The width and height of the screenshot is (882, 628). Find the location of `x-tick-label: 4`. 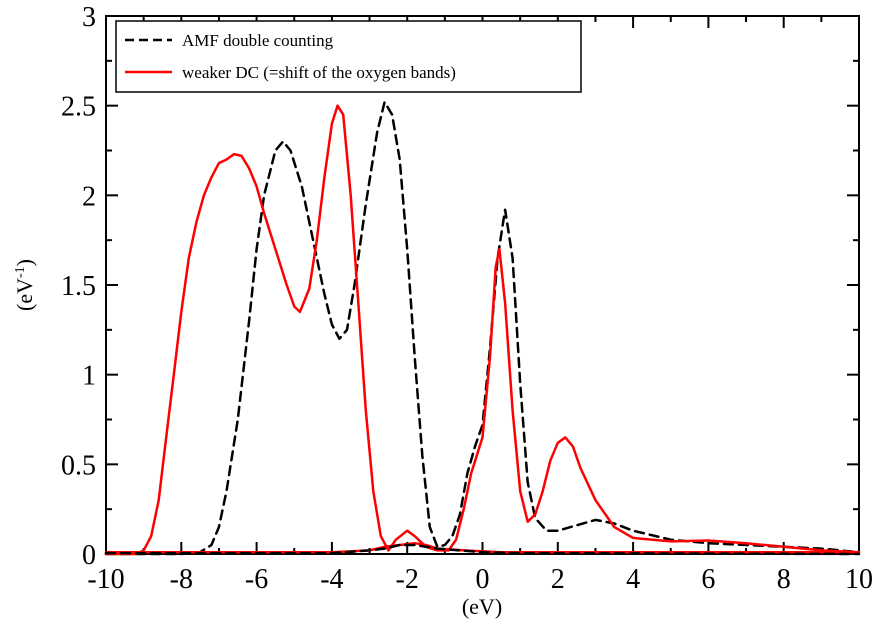

x-tick-label: 4 is located at coordinates (633, 579).